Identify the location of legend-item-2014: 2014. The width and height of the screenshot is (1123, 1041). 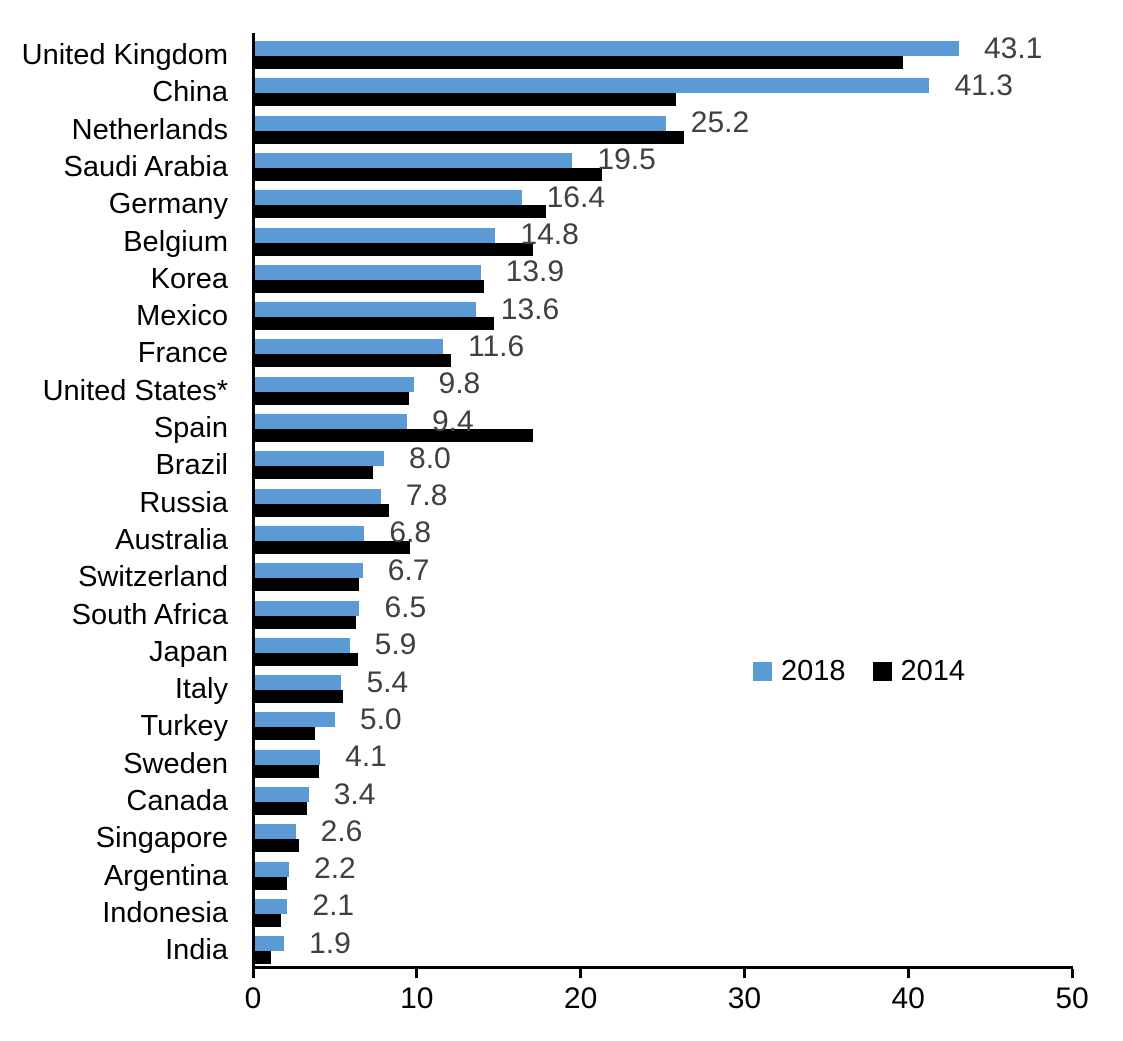
(919, 671).